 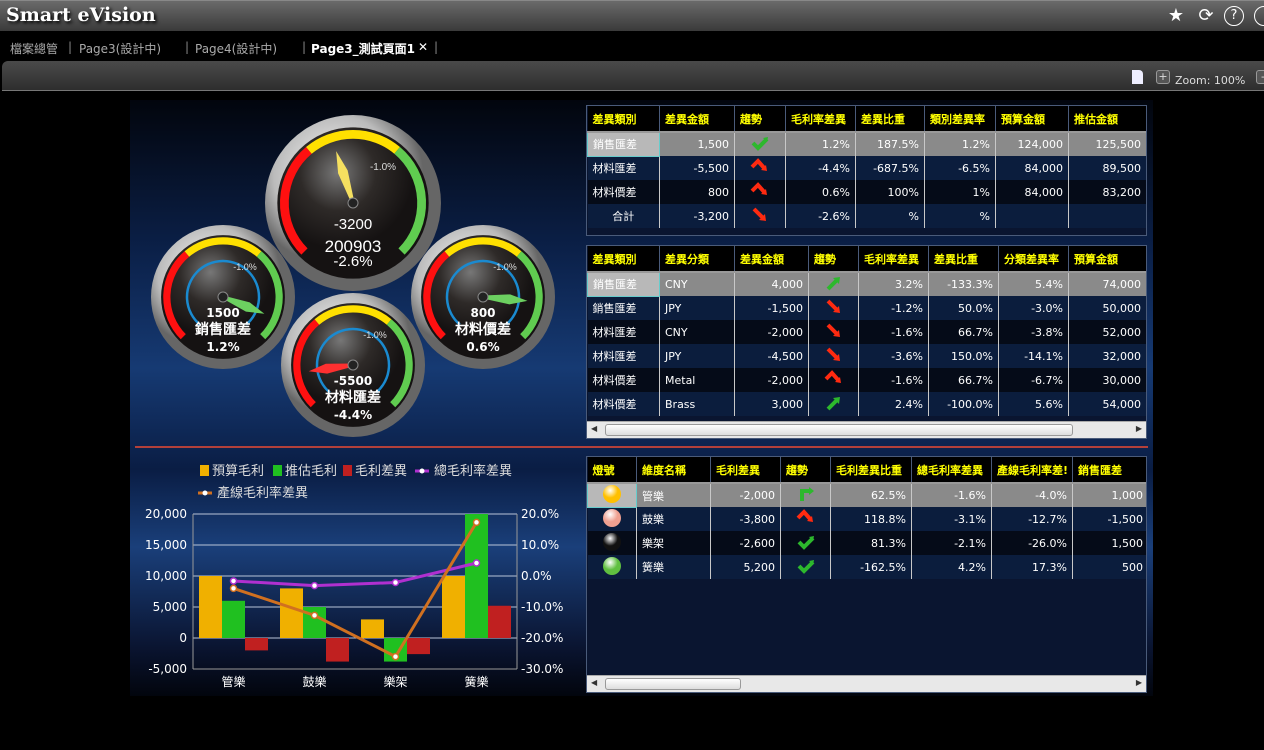 I want to click on zoom-out-button: -, so click(x=1260, y=77).